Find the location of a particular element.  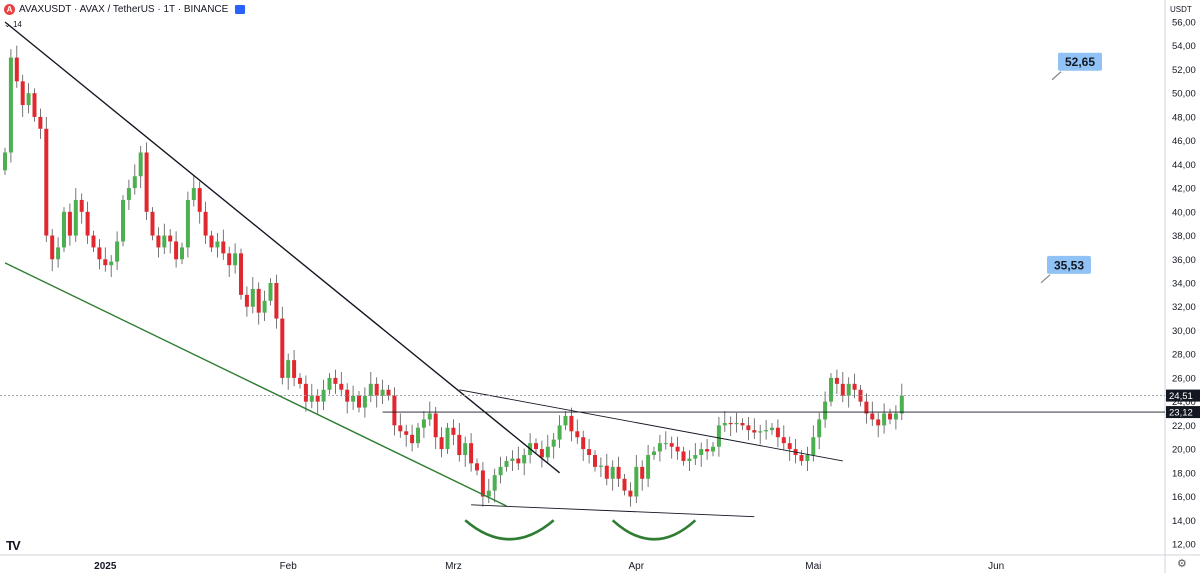

collapse-toggle: ⌄ 14 is located at coordinates (13, 24).